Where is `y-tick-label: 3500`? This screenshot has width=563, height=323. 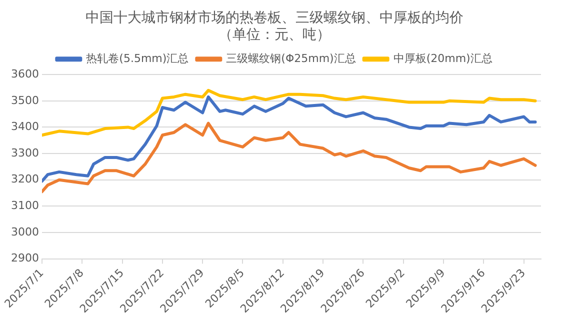 y-tick-label: 3500 is located at coordinates (24, 100).